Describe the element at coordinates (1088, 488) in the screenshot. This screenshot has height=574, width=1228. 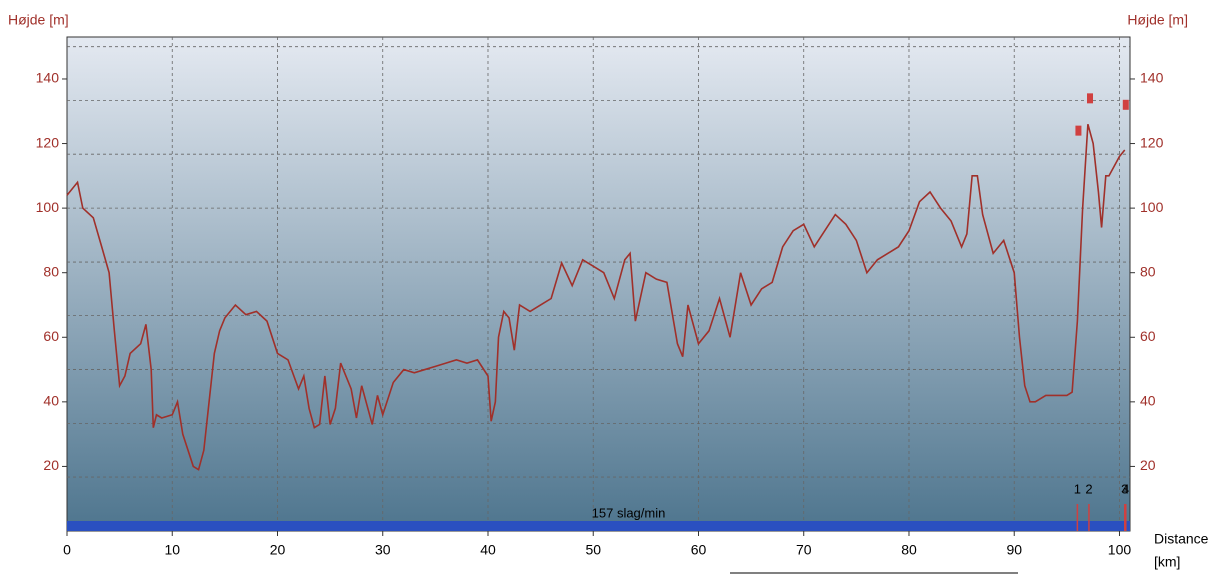
I see `marker-label: 2` at that location.